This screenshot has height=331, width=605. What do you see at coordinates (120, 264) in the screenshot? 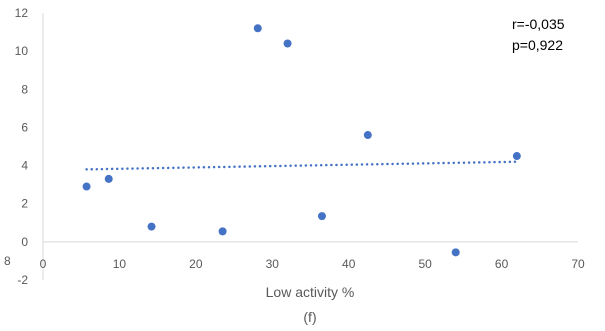
I see `x-tick-label: 10` at bounding box center [120, 264].